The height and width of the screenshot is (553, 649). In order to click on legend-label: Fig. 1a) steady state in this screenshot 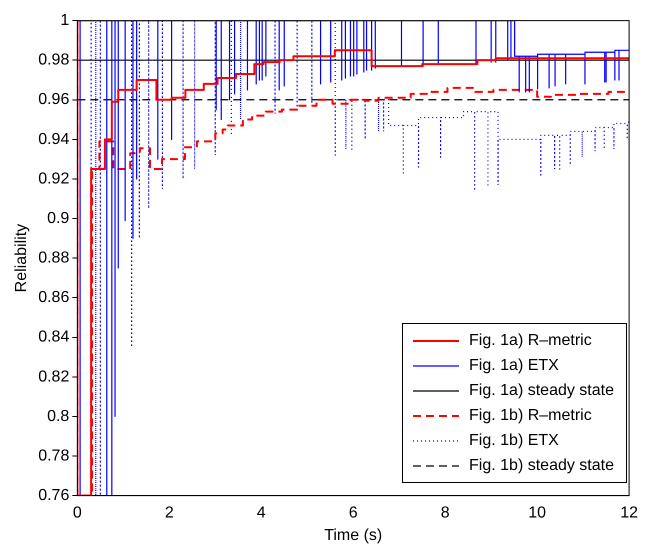, I will do `click(541, 391)`.